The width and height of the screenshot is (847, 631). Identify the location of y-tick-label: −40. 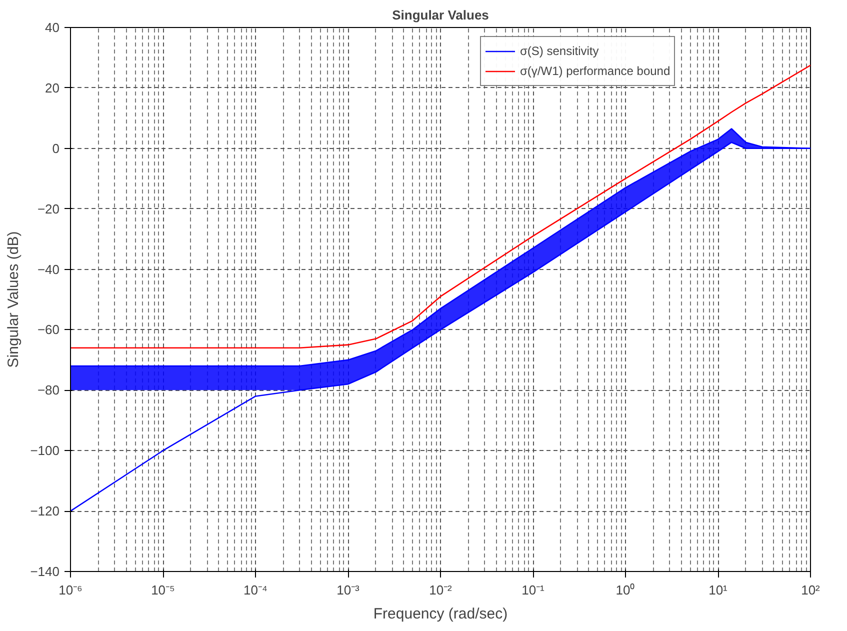
(48, 269).